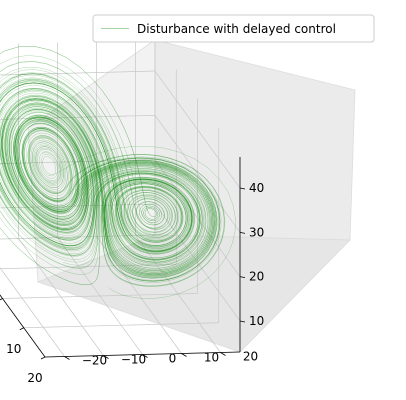  I want to click on x-tick-label: 20, so click(34, 378).